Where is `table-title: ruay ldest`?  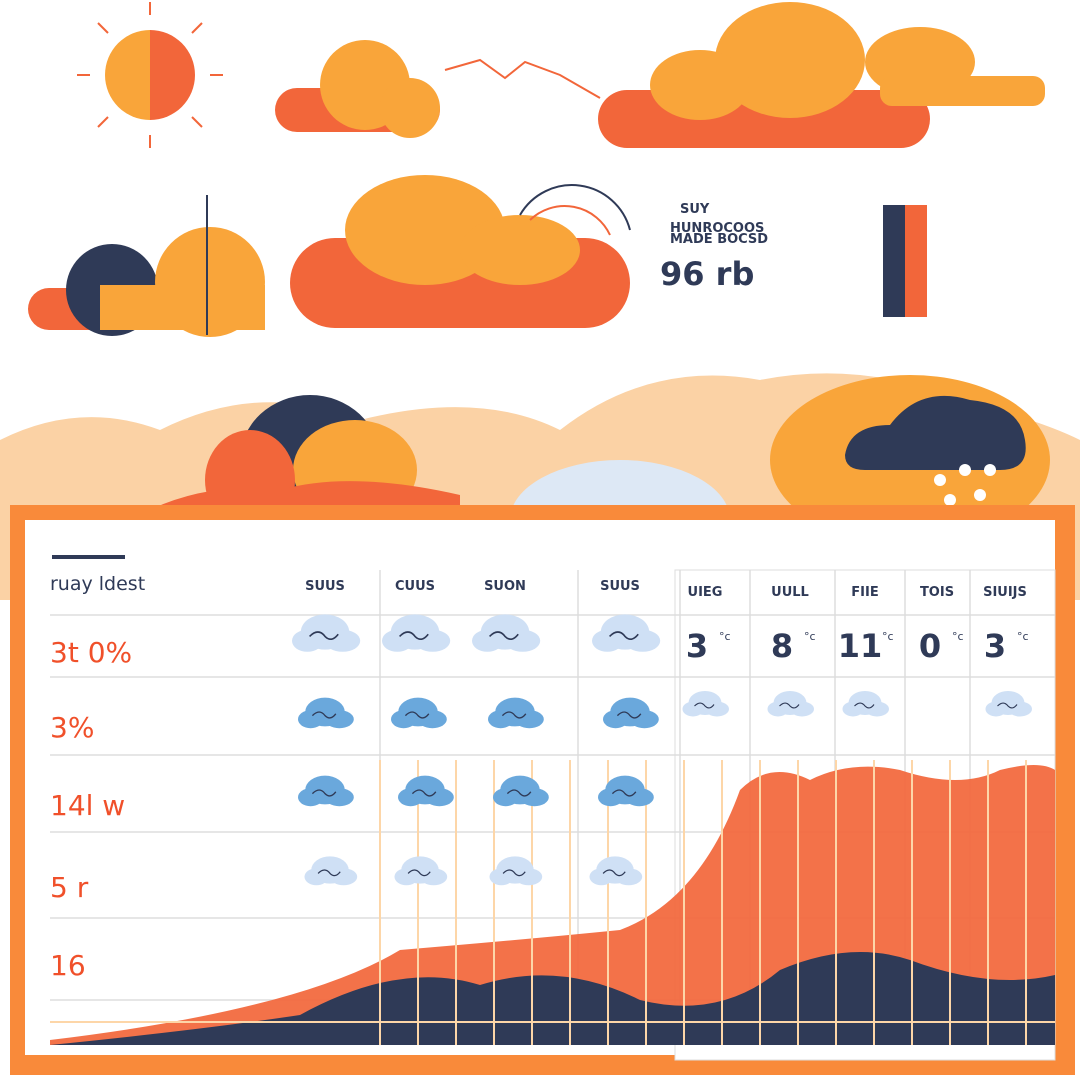 table-title: ruay ldest is located at coordinates (97, 584).